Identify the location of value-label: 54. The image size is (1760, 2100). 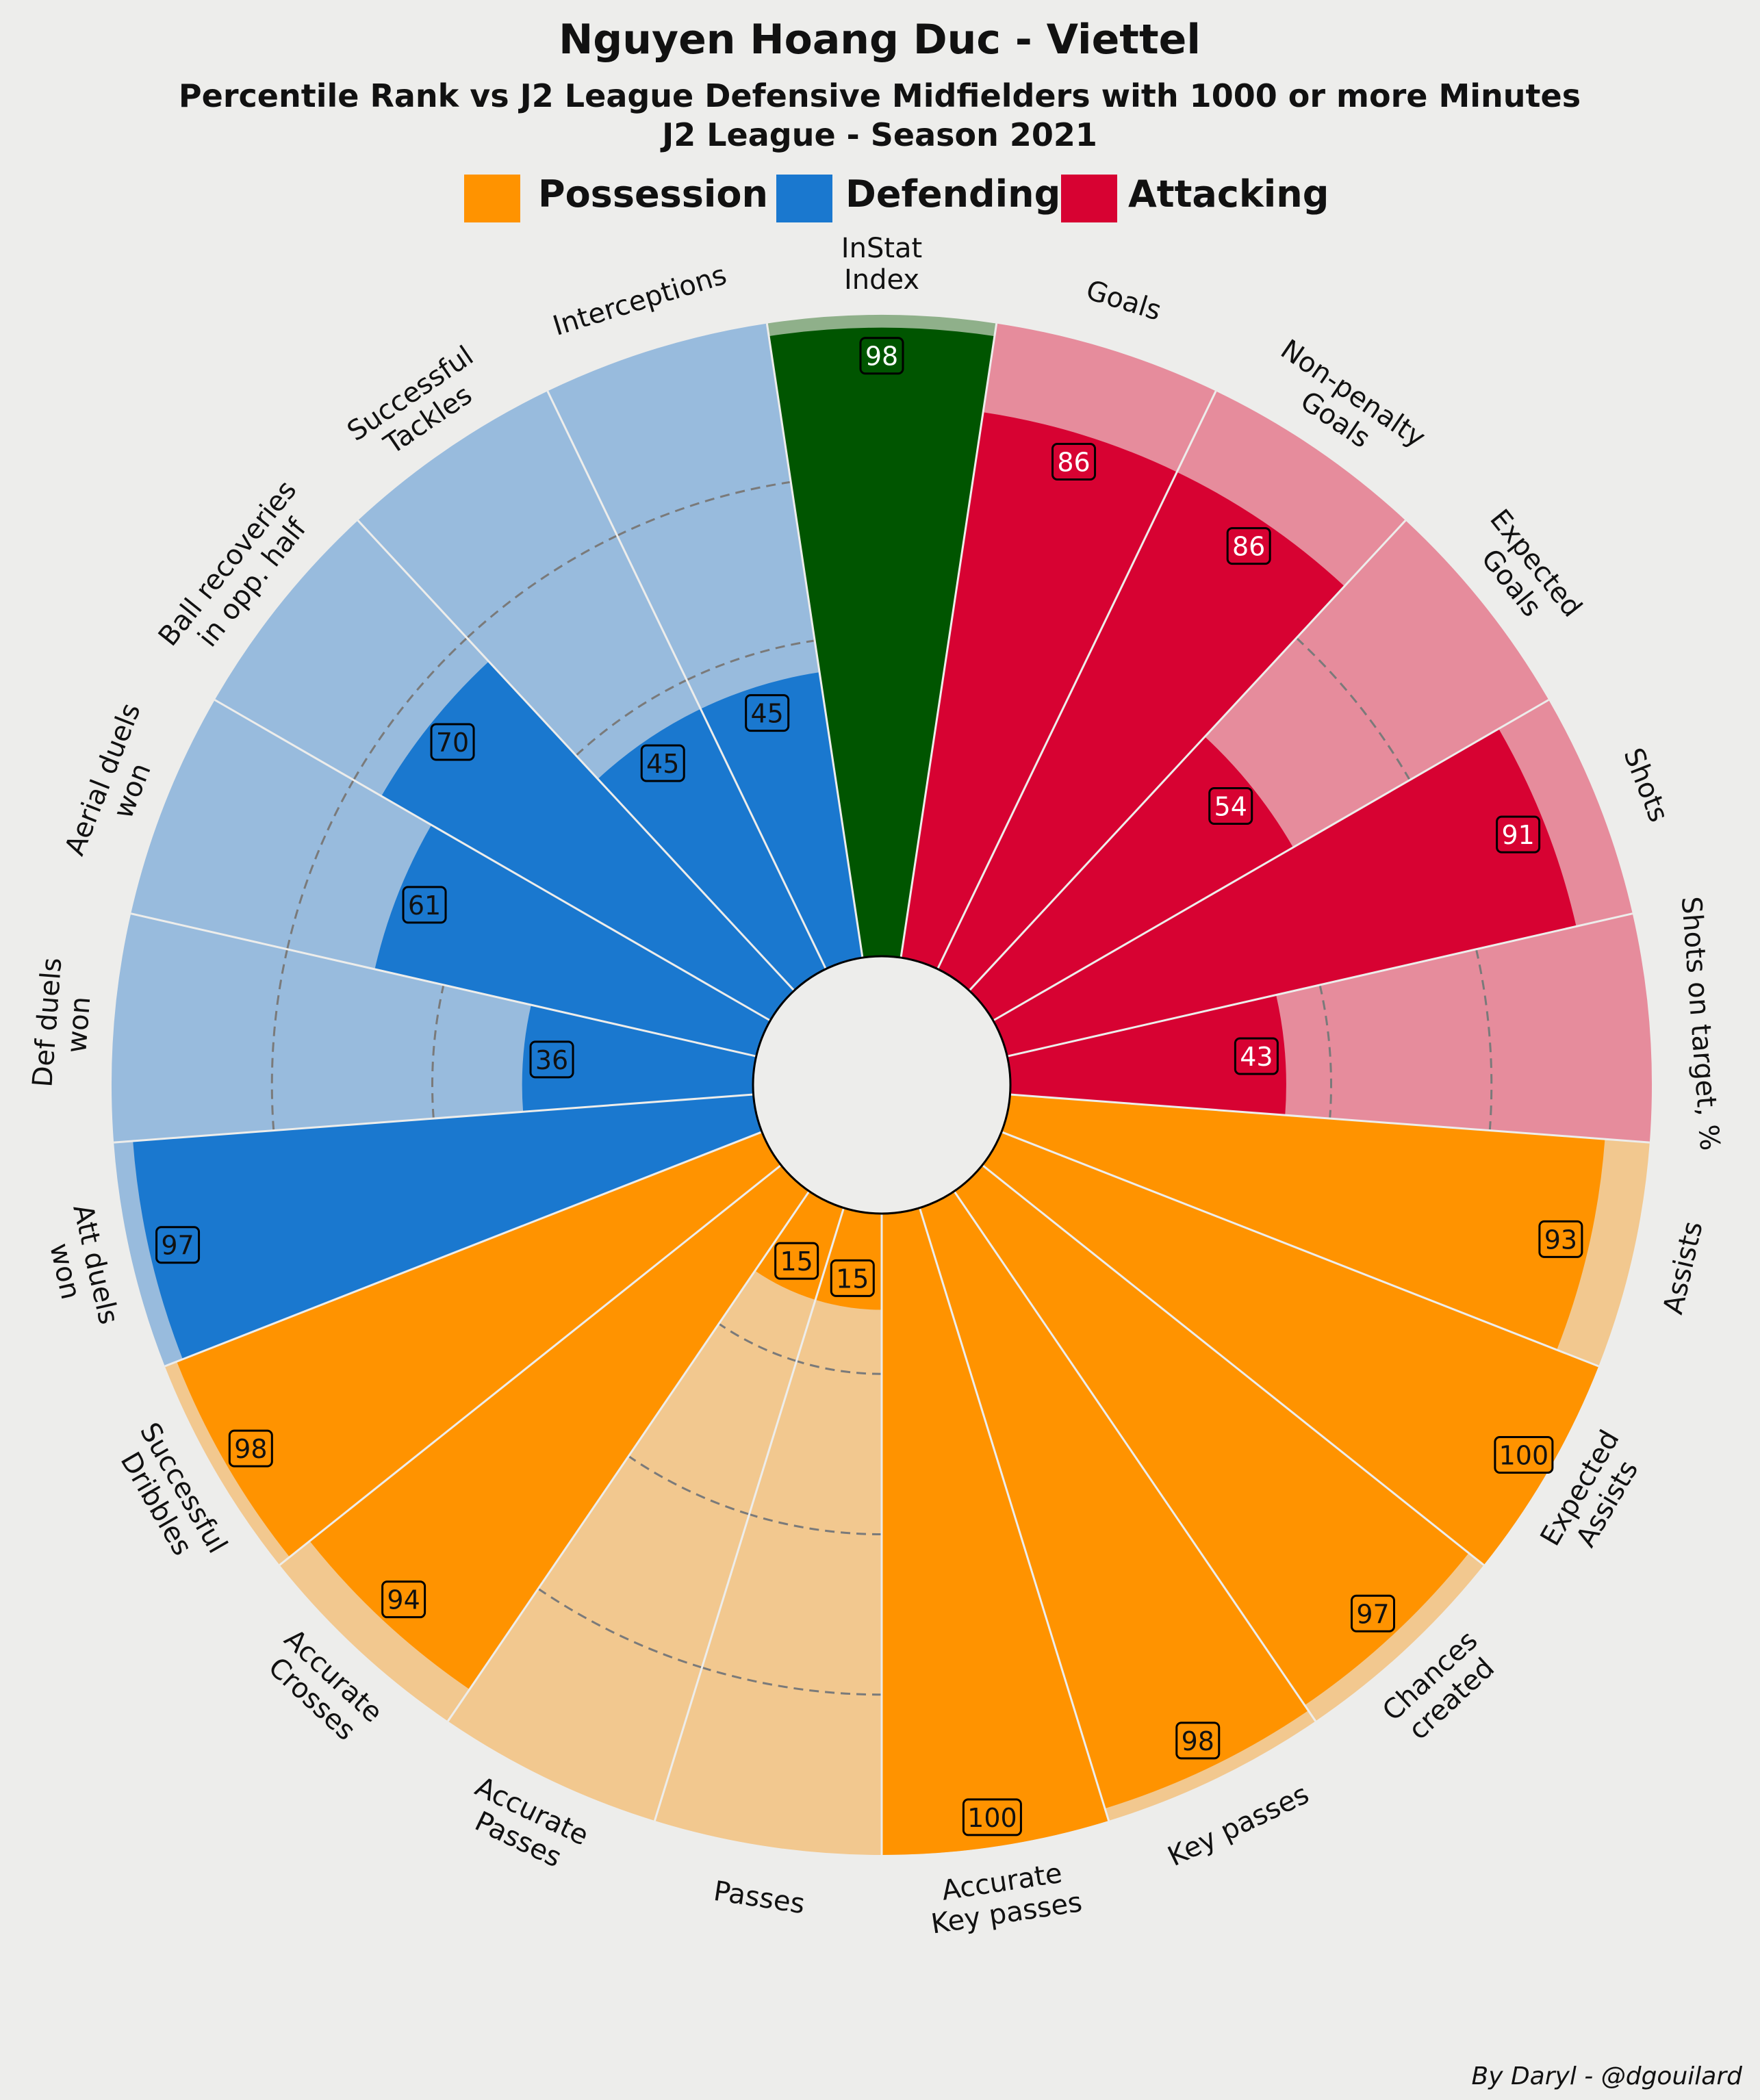
(1230, 806).